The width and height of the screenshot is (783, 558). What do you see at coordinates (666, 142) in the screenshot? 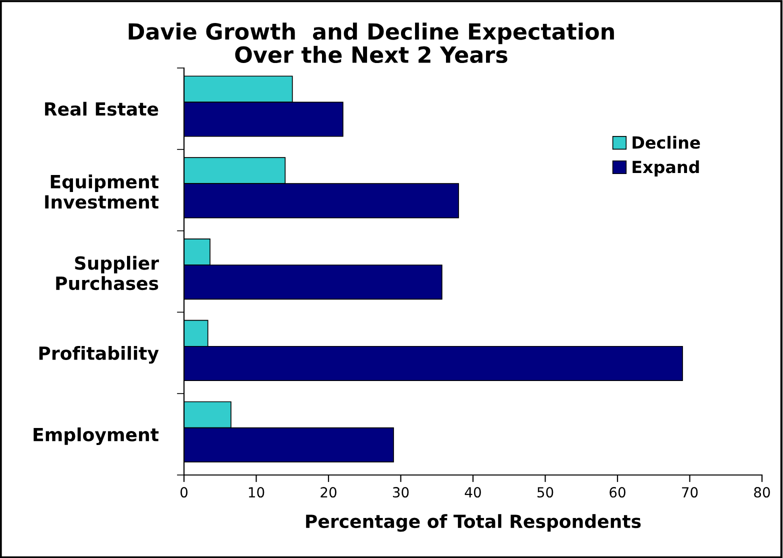
I see `legend-label: Decline` at bounding box center [666, 142].